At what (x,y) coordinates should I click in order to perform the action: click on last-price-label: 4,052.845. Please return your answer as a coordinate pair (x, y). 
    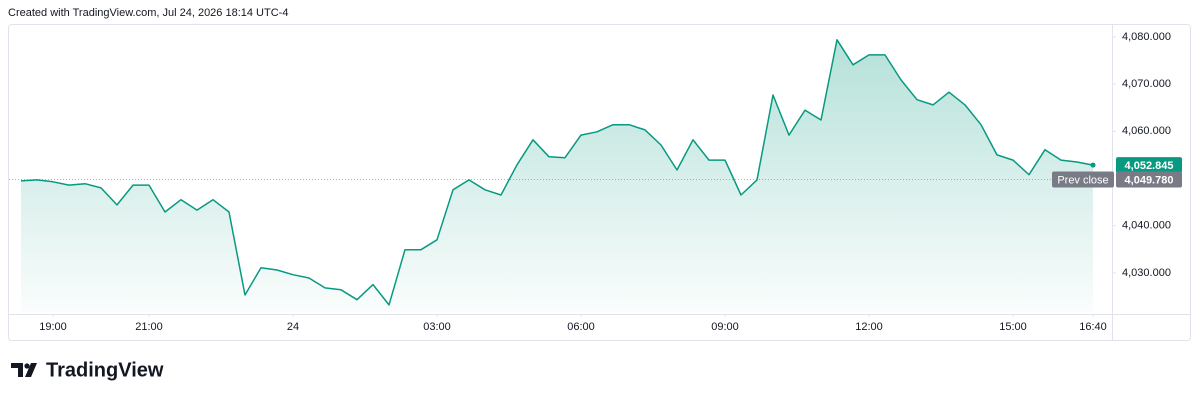
    Looking at the image, I should click on (1149, 166).